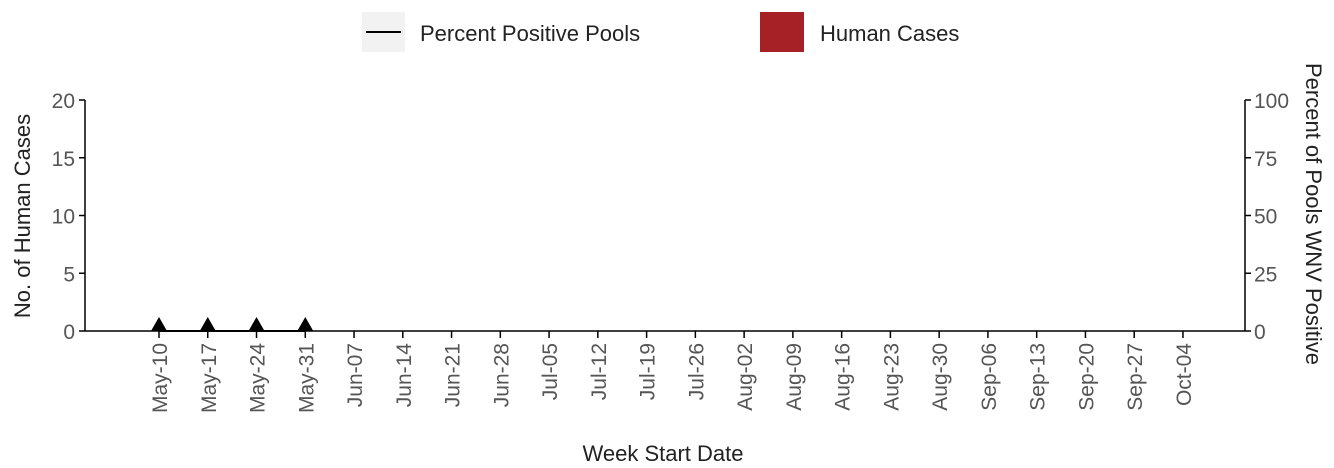  I want to click on x-tick-label: Aug-30, so click(940, 377).